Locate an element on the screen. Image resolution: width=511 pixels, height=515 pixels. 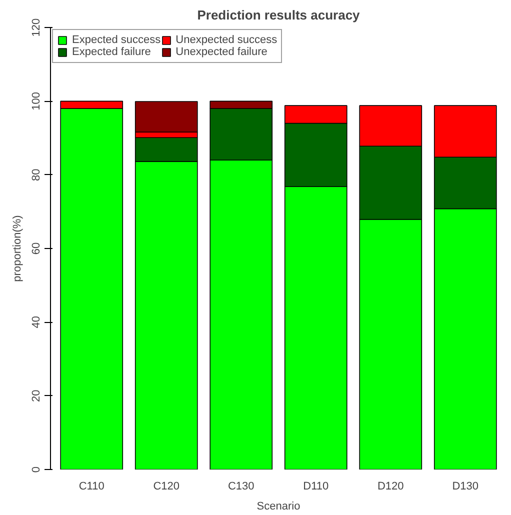
chart-title: Prediction results acuracy is located at coordinates (279, 15).